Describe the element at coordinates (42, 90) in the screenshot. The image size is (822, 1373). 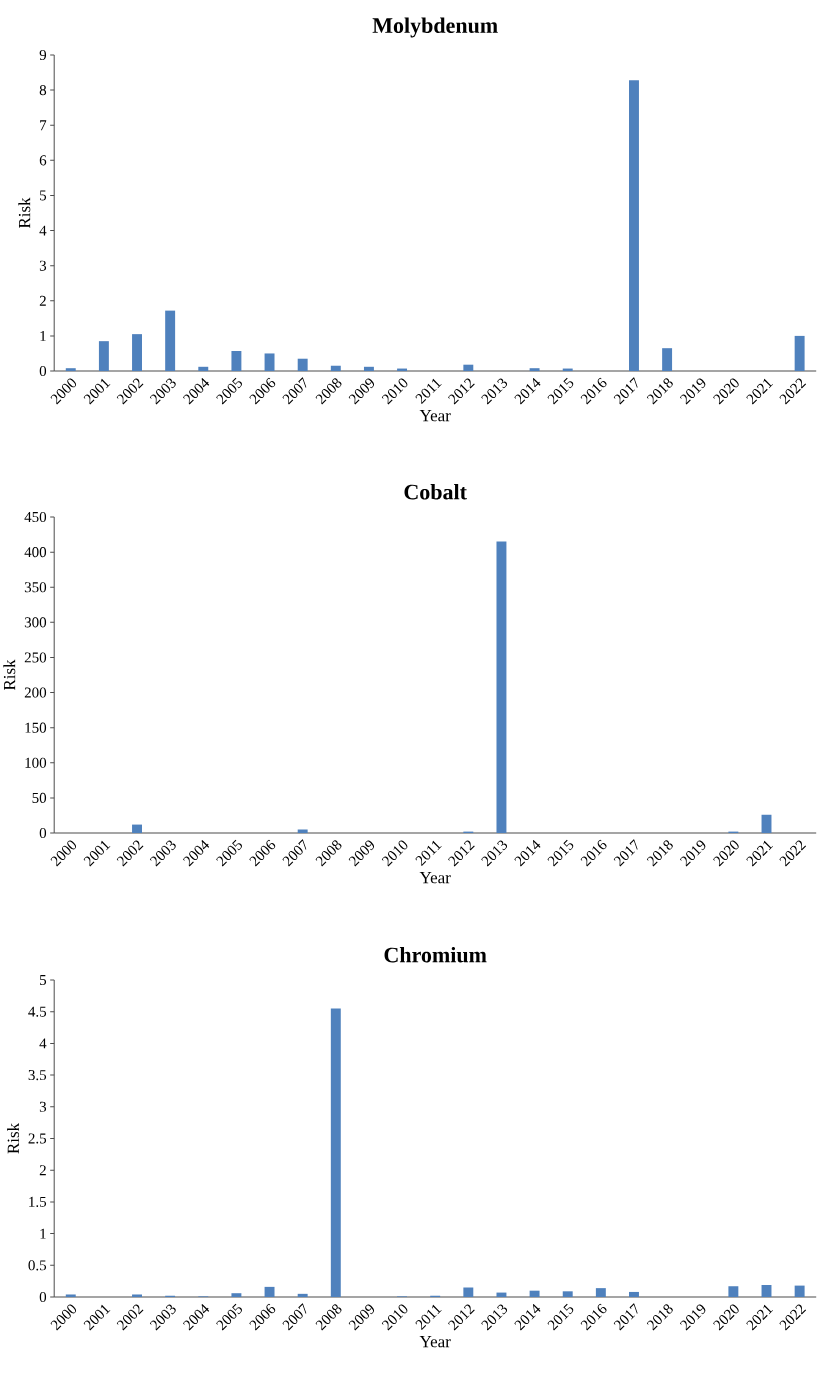
I see `y-tick-label: 8` at that location.